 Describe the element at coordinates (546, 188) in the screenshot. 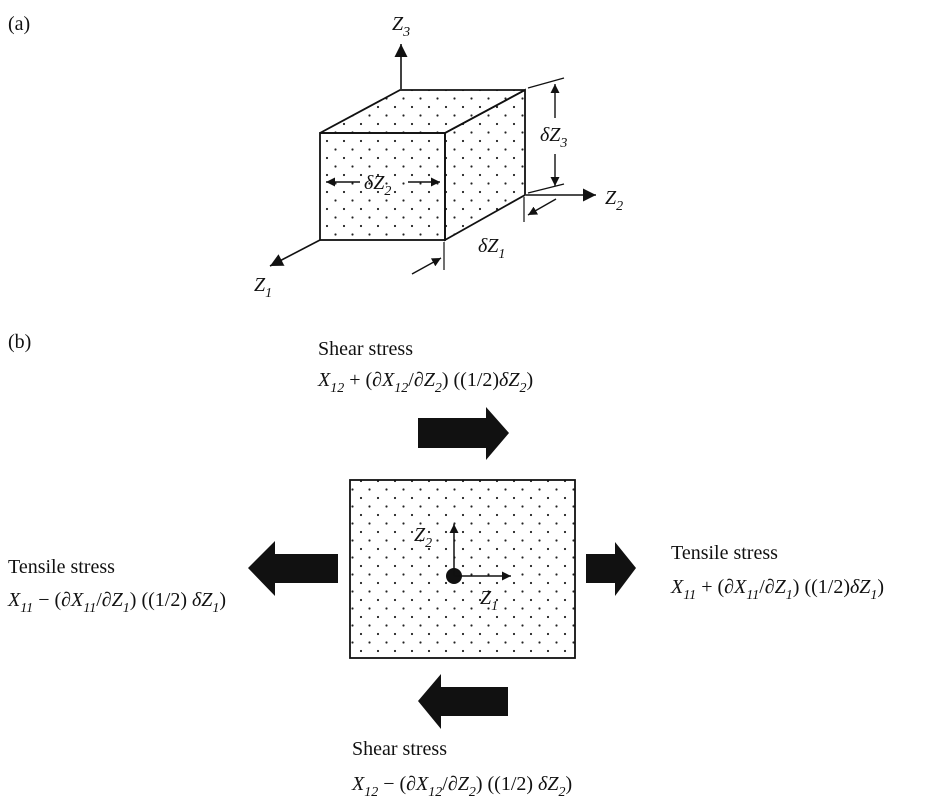

I see `dz3-extension-bottom` at that location.